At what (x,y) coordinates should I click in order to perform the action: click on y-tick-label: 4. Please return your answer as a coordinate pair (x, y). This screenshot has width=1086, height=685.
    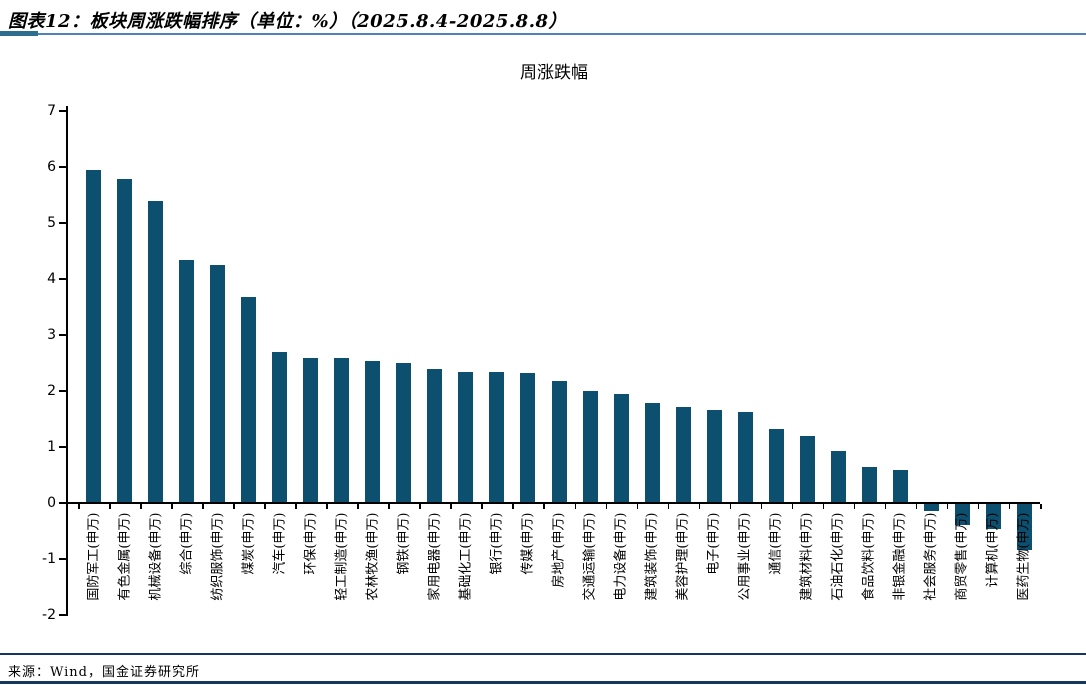
    Looking at the image, I should click on (51, 279).